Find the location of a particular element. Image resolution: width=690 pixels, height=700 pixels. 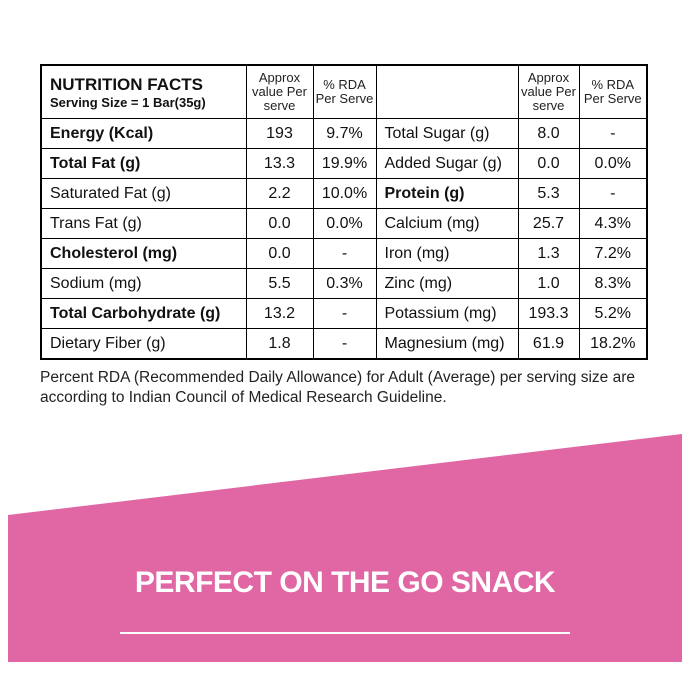

value-cell: 2.2 is located at coordinates (279, 193).